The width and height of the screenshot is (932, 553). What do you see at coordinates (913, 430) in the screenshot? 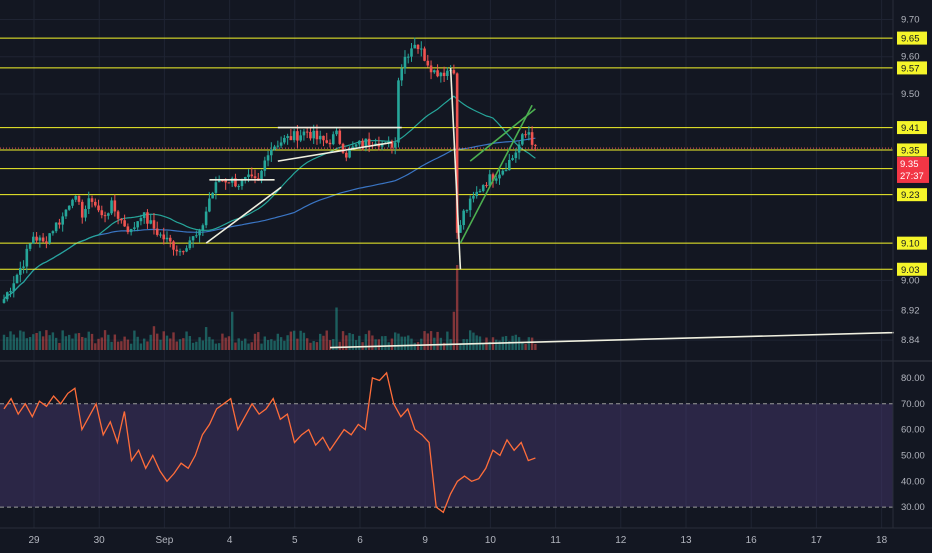
I see `rsi-tick-label: 60.00` at bounding box center [913, 430].